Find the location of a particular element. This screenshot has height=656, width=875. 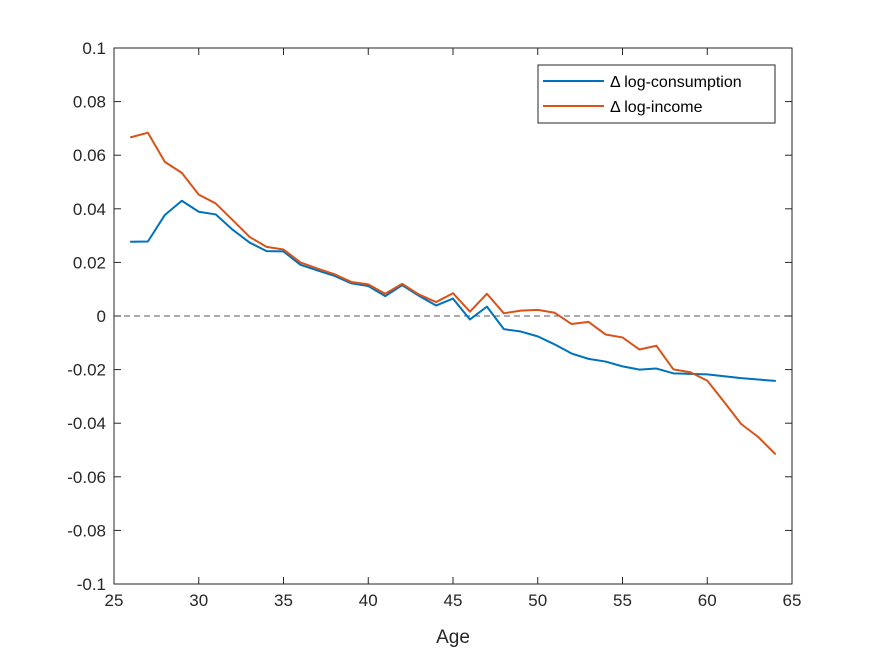

x-tick-label: 55 is located at coordinates (622, 600).